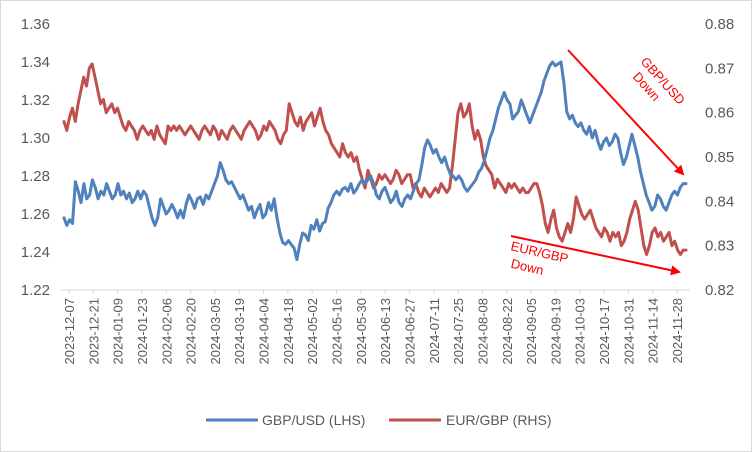 Image resolution: width=752 pixels, height=452 pixels. Describe the element at coordinates (35, 252) in the screenshot. I see `left-tick-label: 1.24` at that location.